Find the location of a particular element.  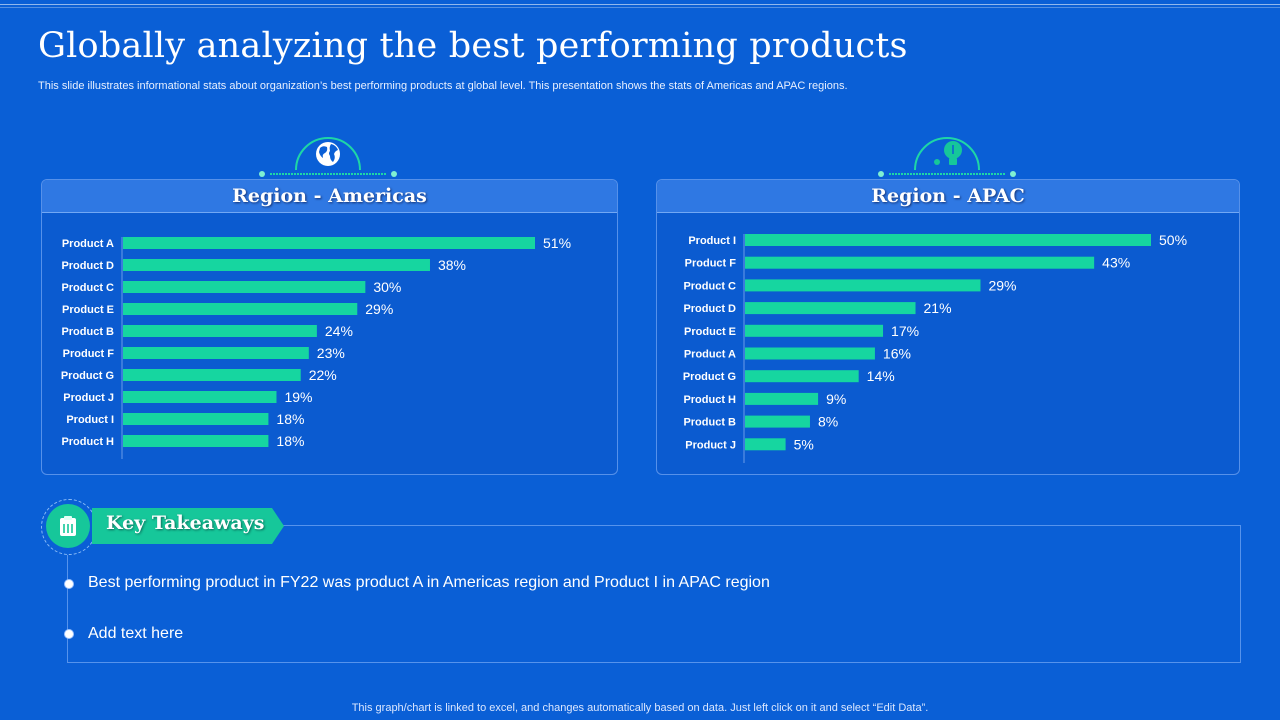

value-label: 43% is located at coordinates (1116, 263).